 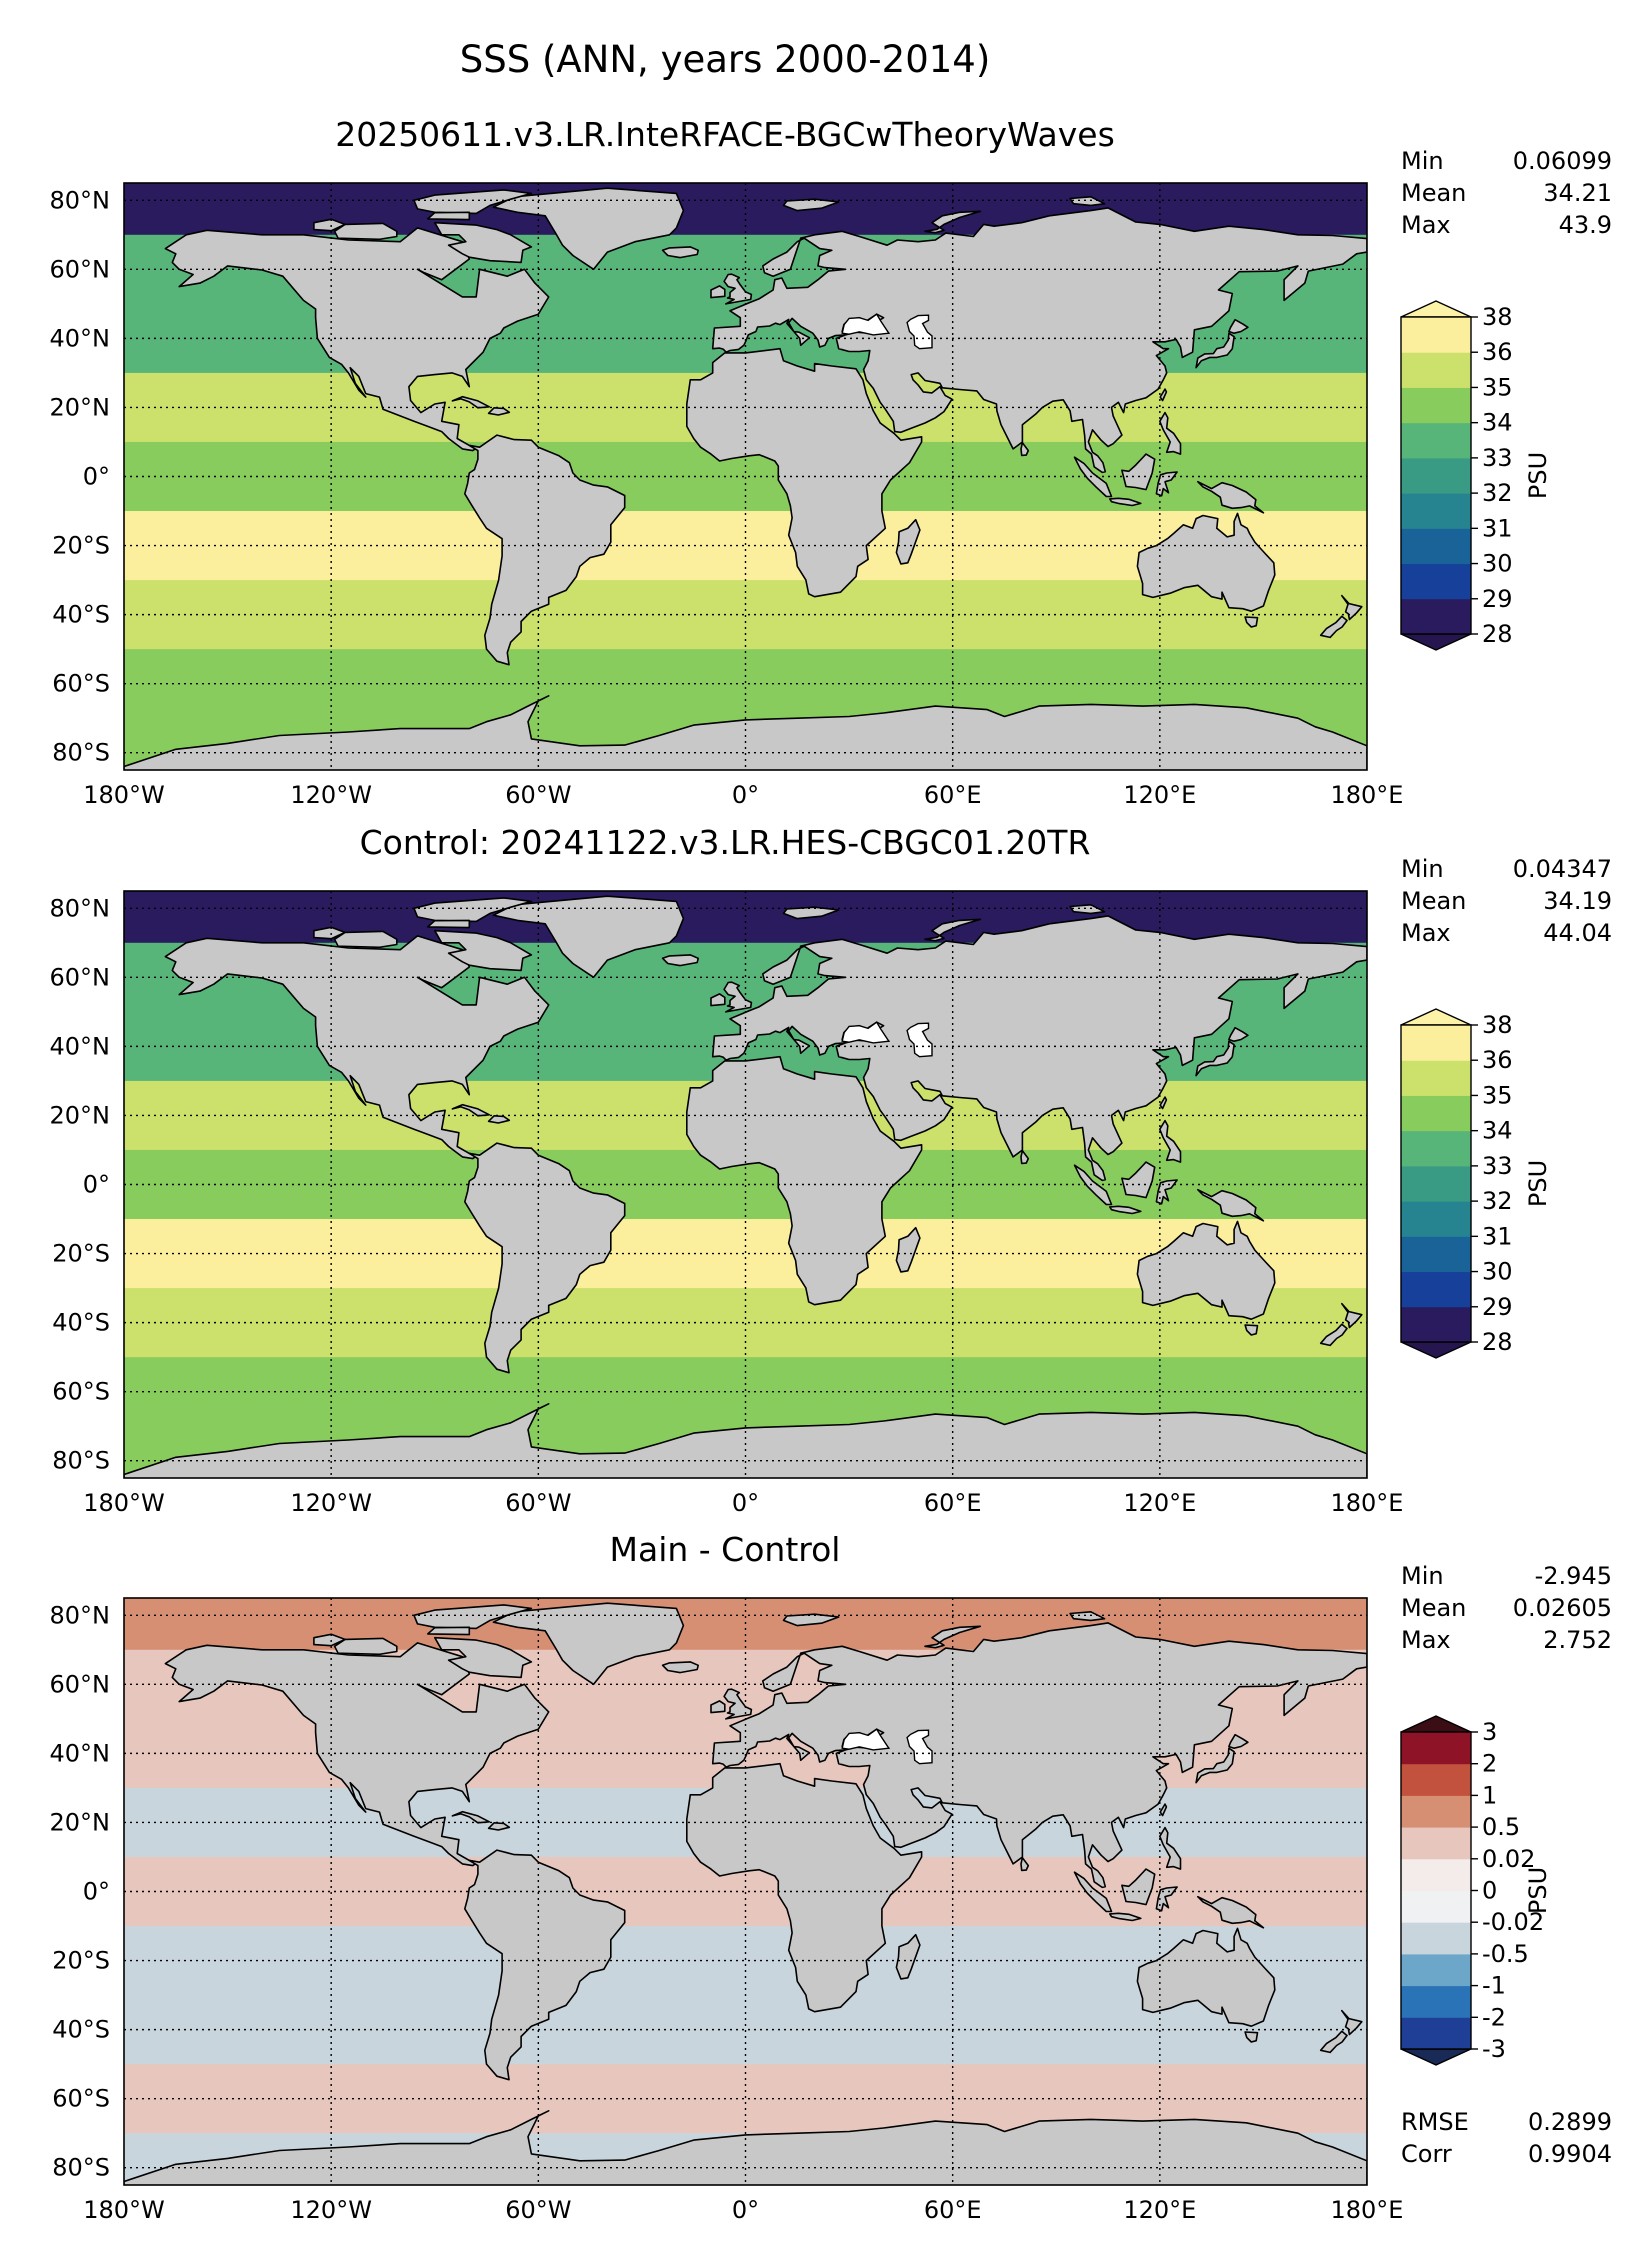 What do you see at coordinates (1497, 1060) in the screenshot?
I see `colorbar-tick-label: 36` at bounding box center [1497, 1060].